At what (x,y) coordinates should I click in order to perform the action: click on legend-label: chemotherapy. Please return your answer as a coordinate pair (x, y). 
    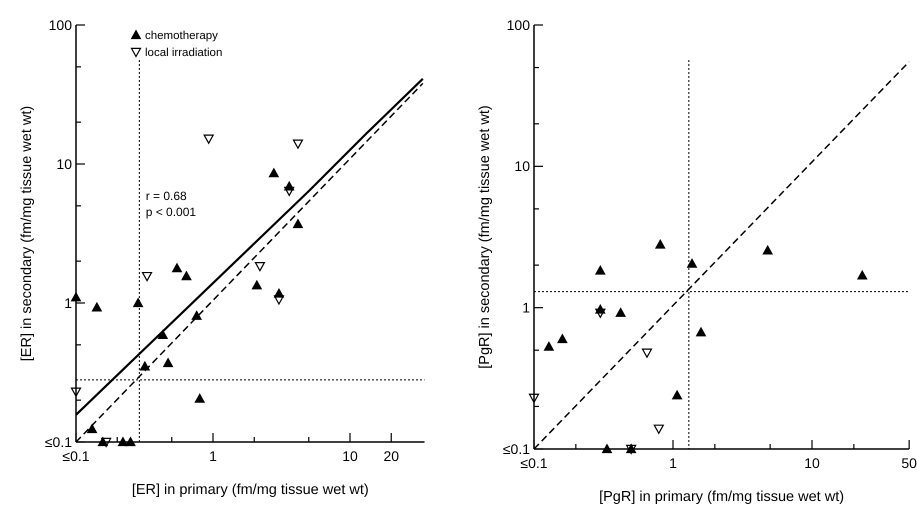
    Looking at the image, I should click on (181, 36).